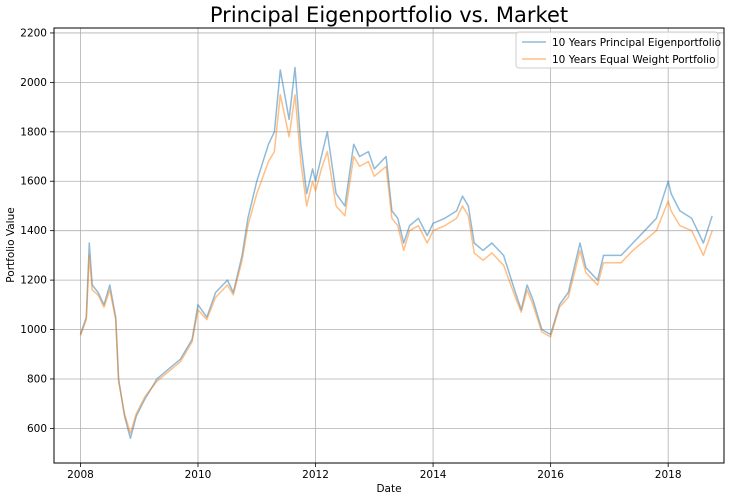  What do you see at coordinates (33, 231) in the screenshot?
I see `y-tick-label: 1400` at bounding box center [33, 231].